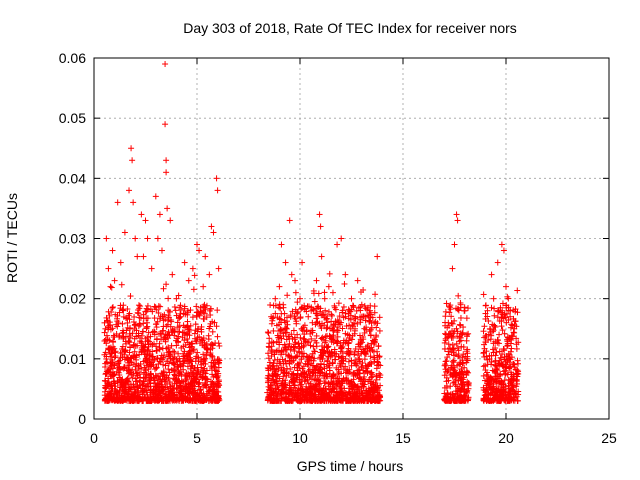  Describe the element at coordinates (72, 118) in the screenshot. I see `y-tick-label: 0.05` at that location.